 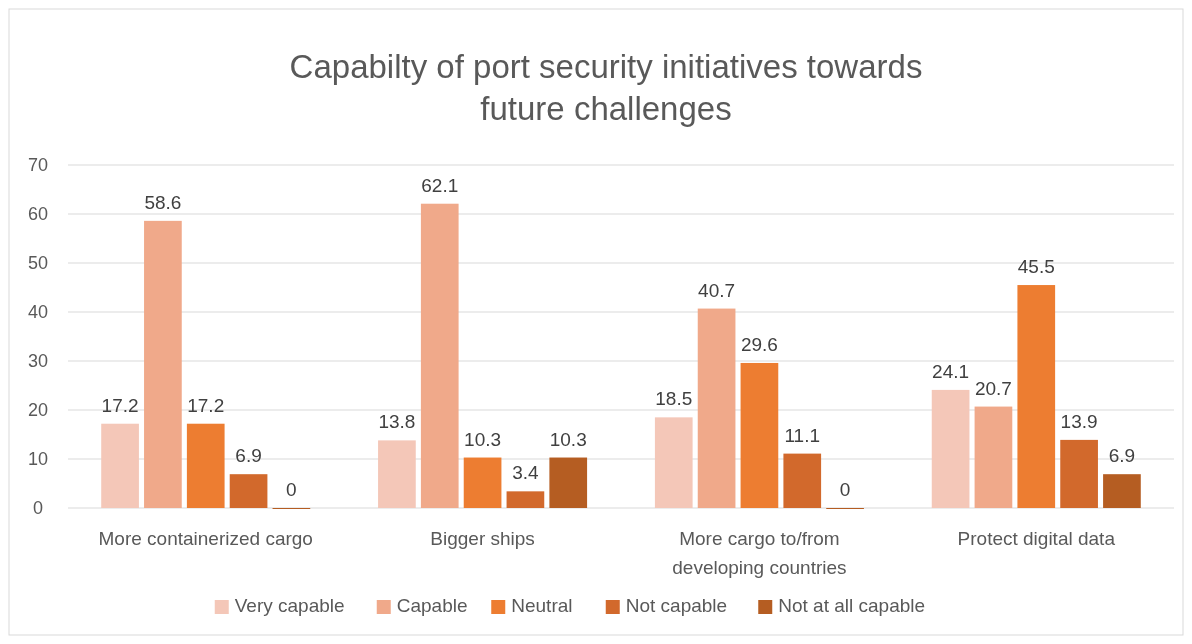 I want to click on data-label: 45.5, so click(x=1036, y=267).